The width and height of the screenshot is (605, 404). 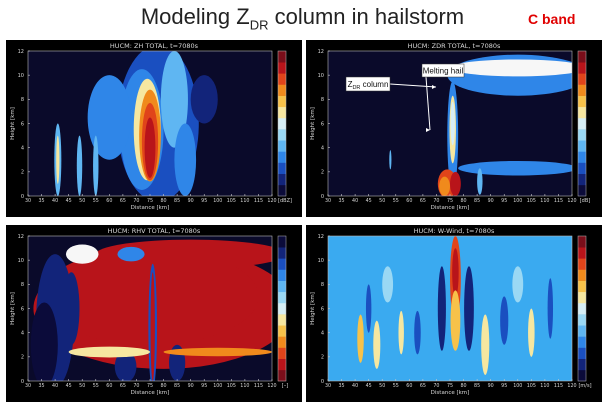 I want to click on y-tick-label: 10, so click(x=21, y=261).